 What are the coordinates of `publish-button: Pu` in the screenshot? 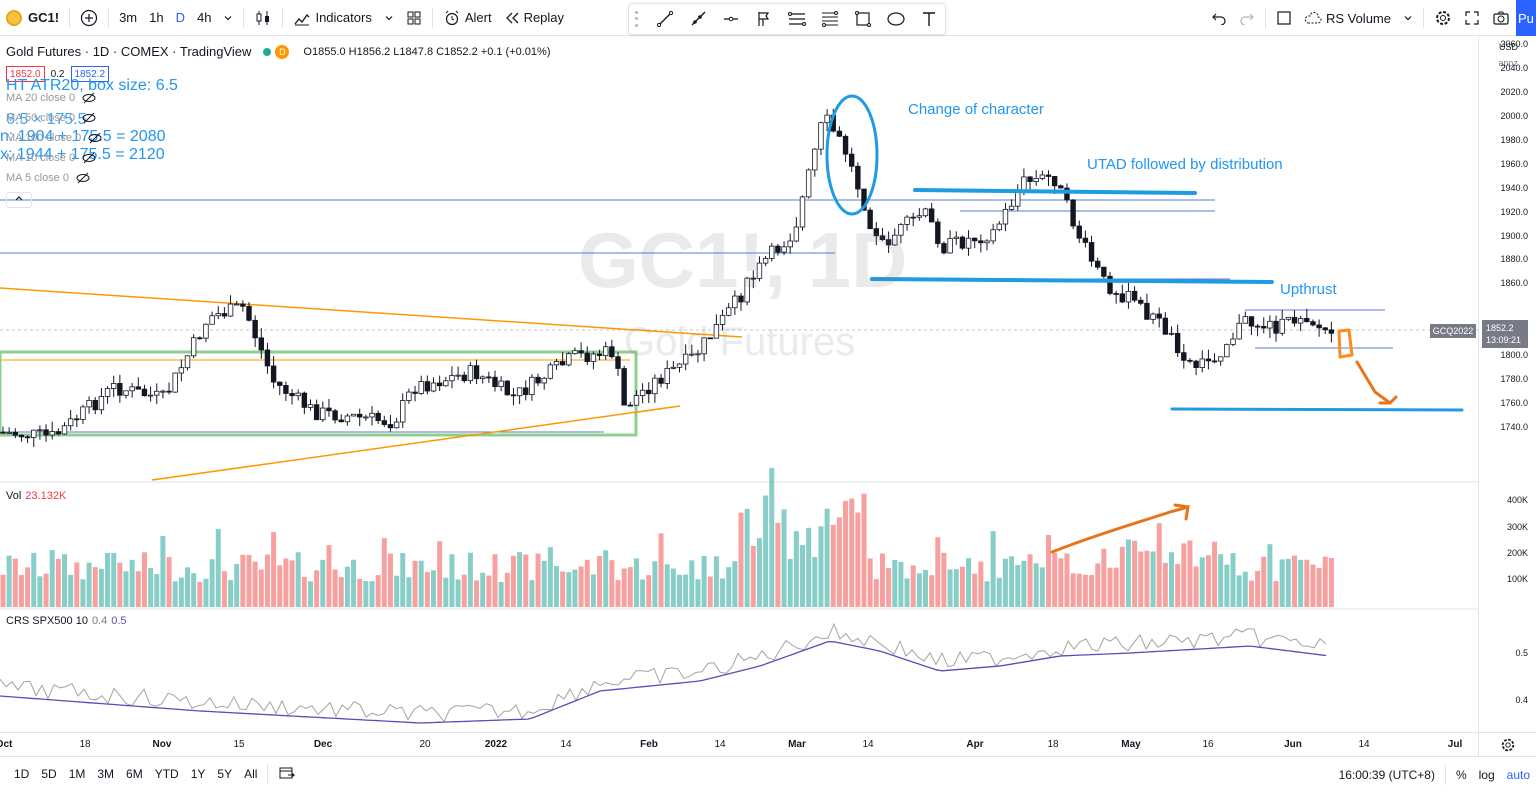 It's located at (1526, 18).